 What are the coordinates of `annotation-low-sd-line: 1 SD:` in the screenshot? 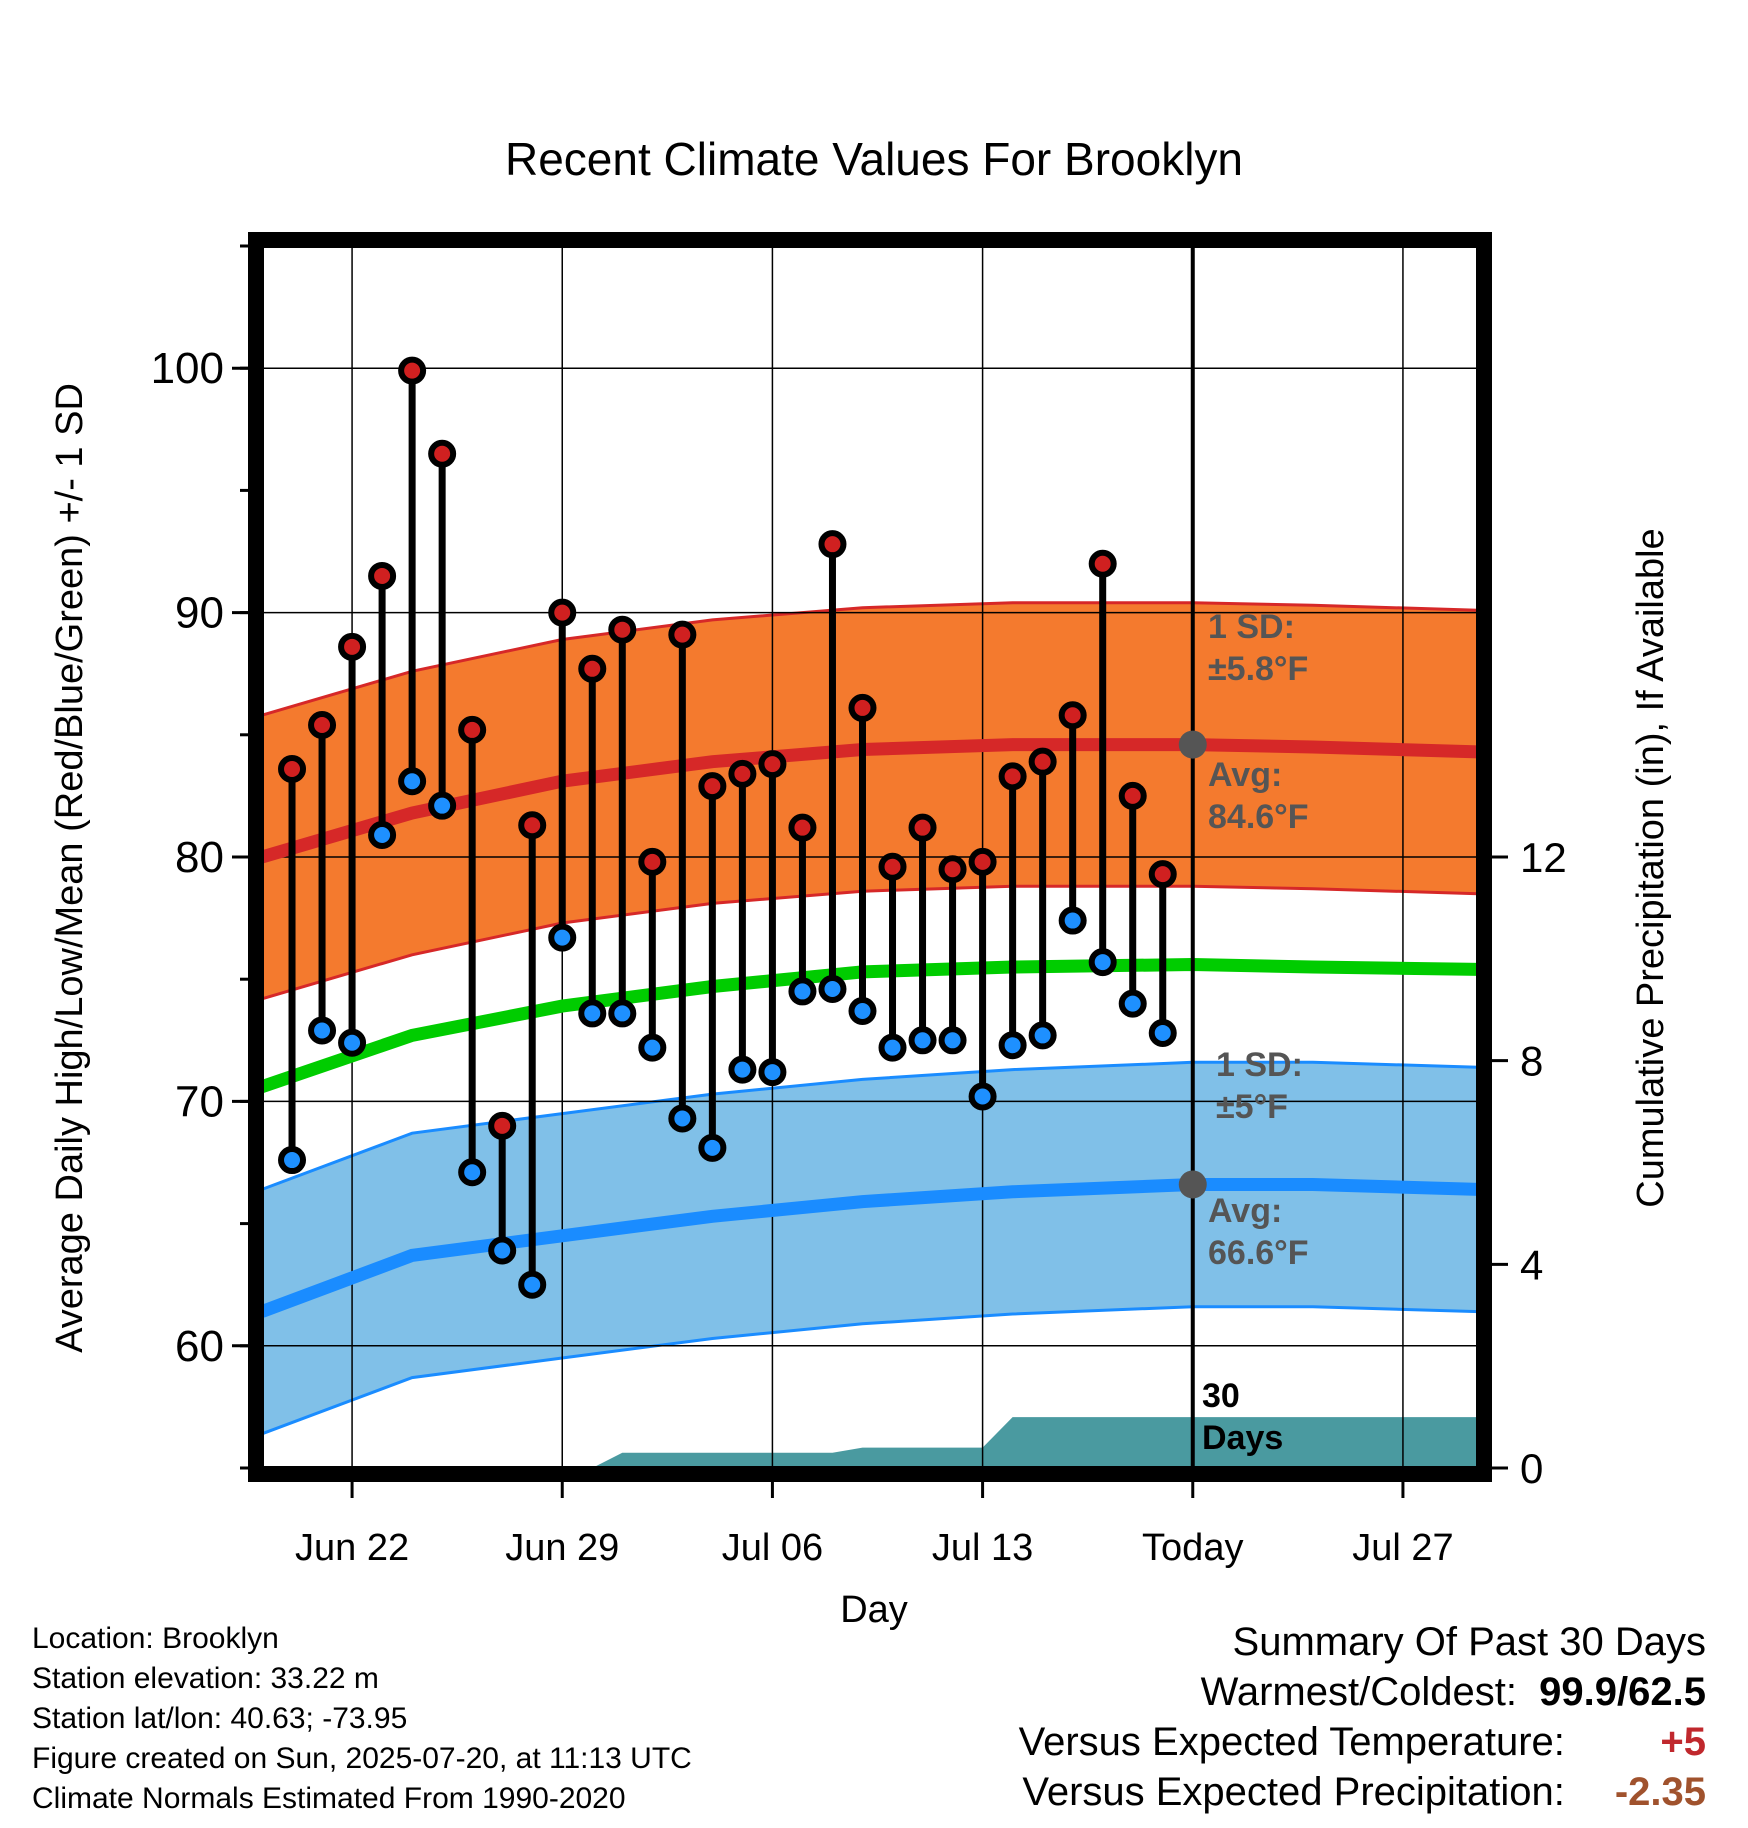 It's located at (1259, 1065).